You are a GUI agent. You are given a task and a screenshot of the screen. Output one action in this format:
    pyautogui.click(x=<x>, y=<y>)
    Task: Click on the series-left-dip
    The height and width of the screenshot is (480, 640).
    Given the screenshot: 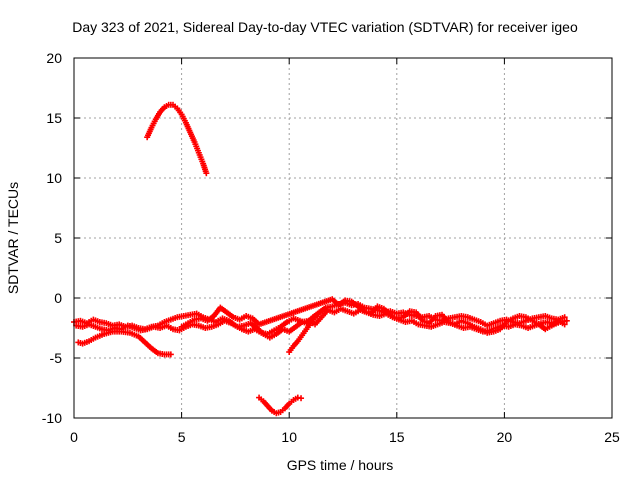 What is the action you would take?
    pyautogui.click(x=124, y=343)
    